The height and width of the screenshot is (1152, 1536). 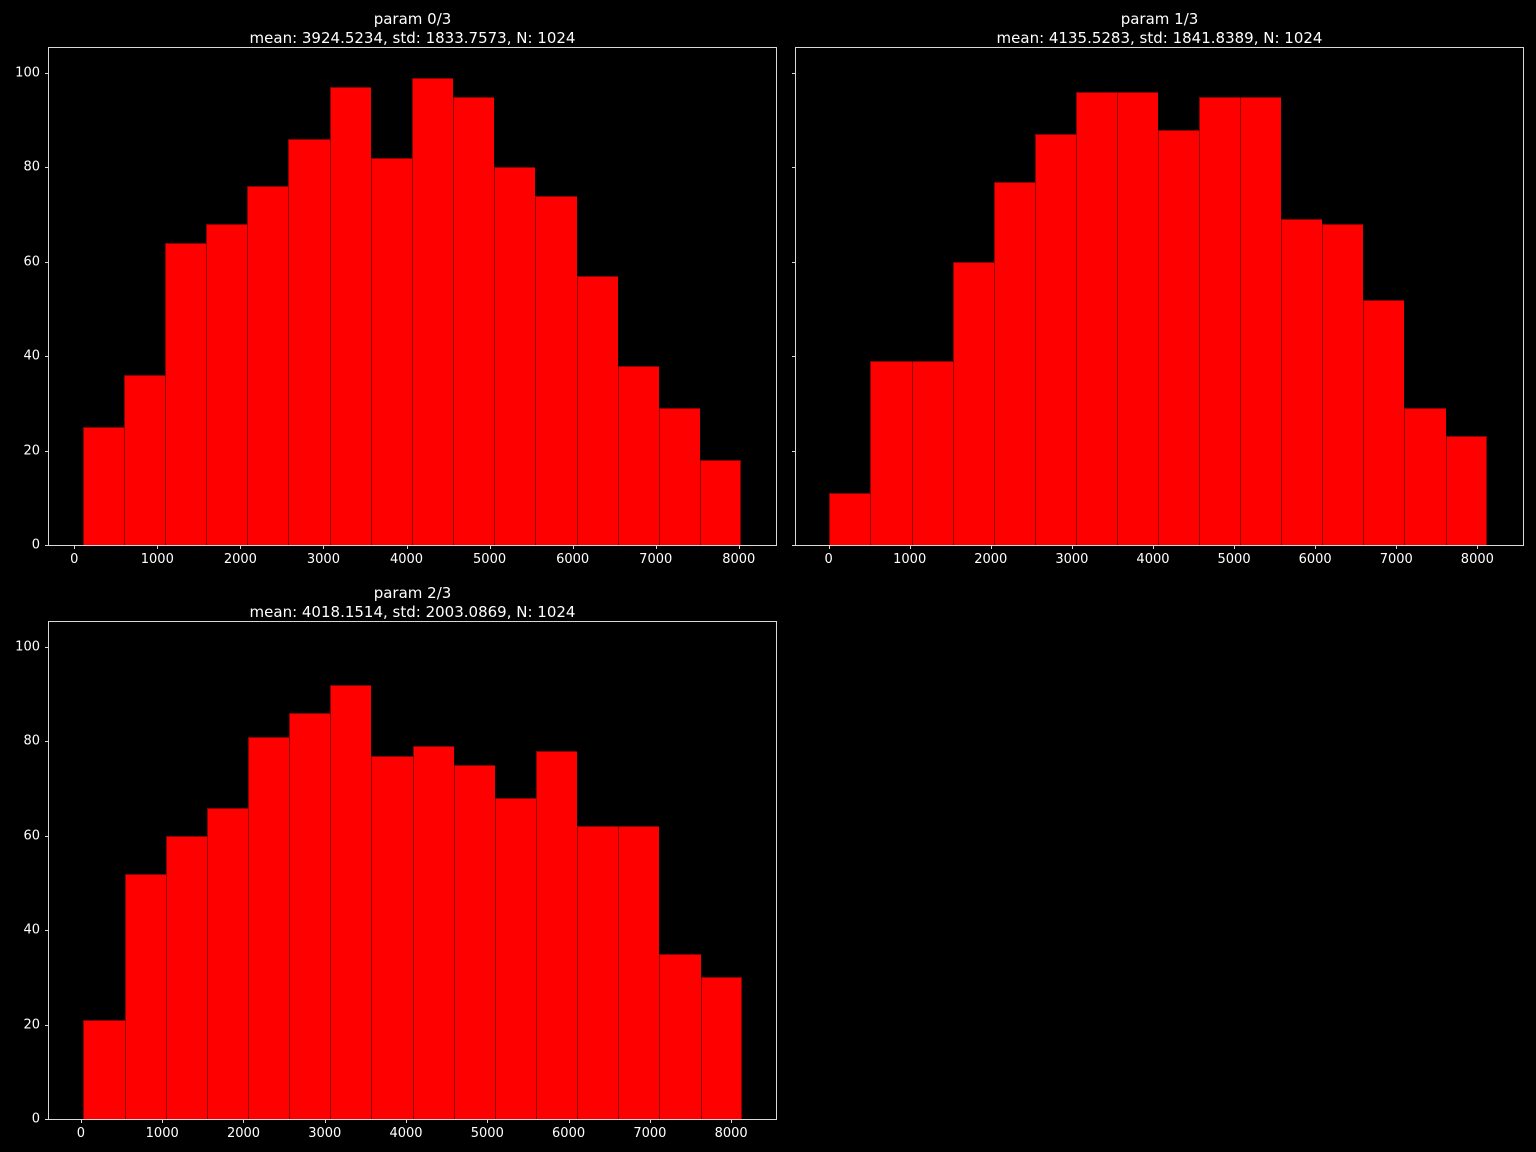 What do you see at coordinates (157, 559) in the screenshot?
I see `x-tick-label: 1000` at bounding box center [157, 559].